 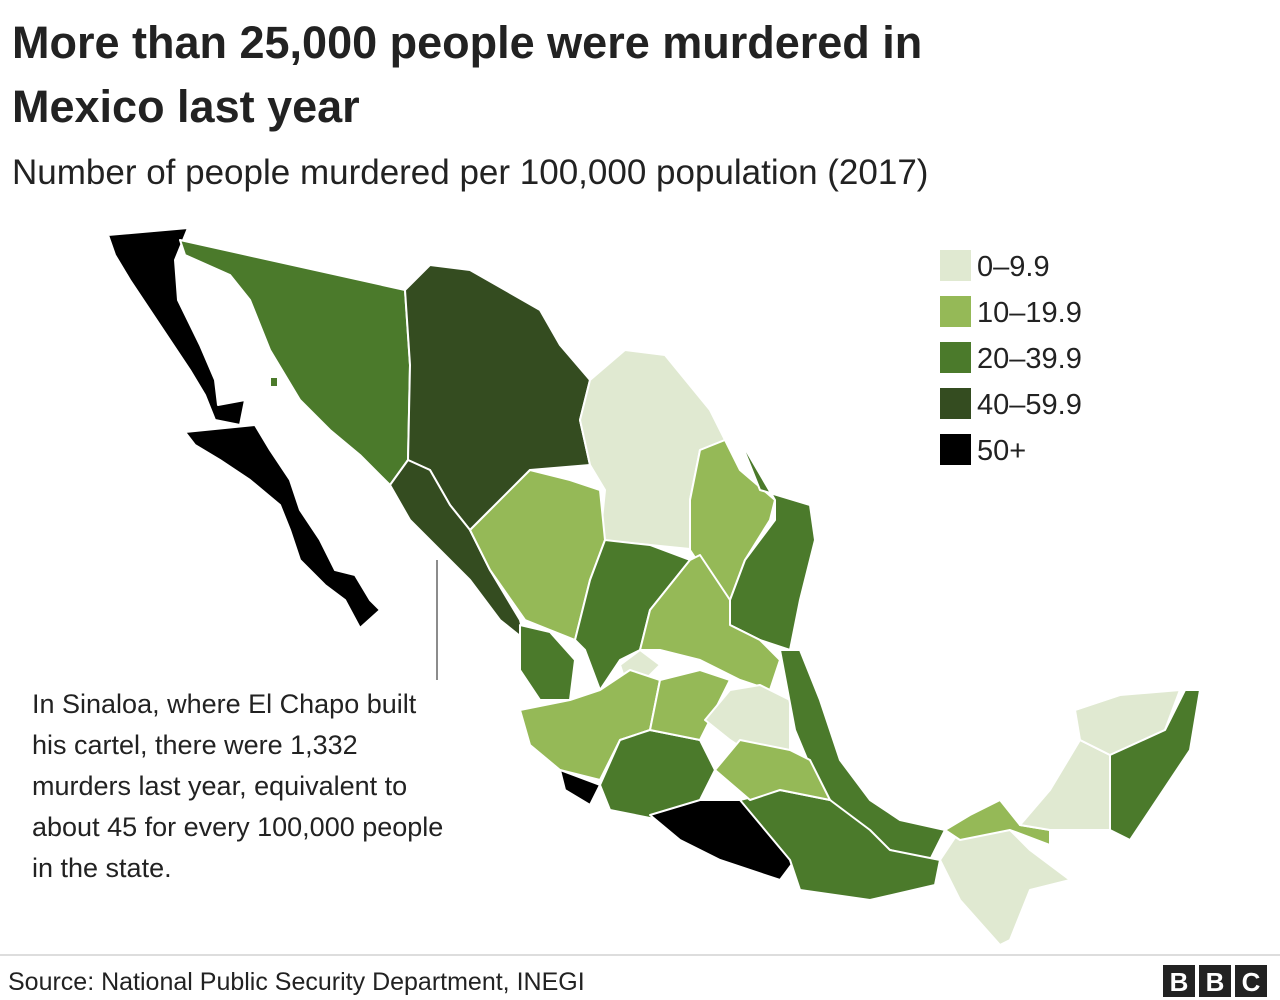 What do you see at coordinates (1013, 267) in the screenshot?
I see `legend-label: 0–9.9` at bounding box center [1013, 267].